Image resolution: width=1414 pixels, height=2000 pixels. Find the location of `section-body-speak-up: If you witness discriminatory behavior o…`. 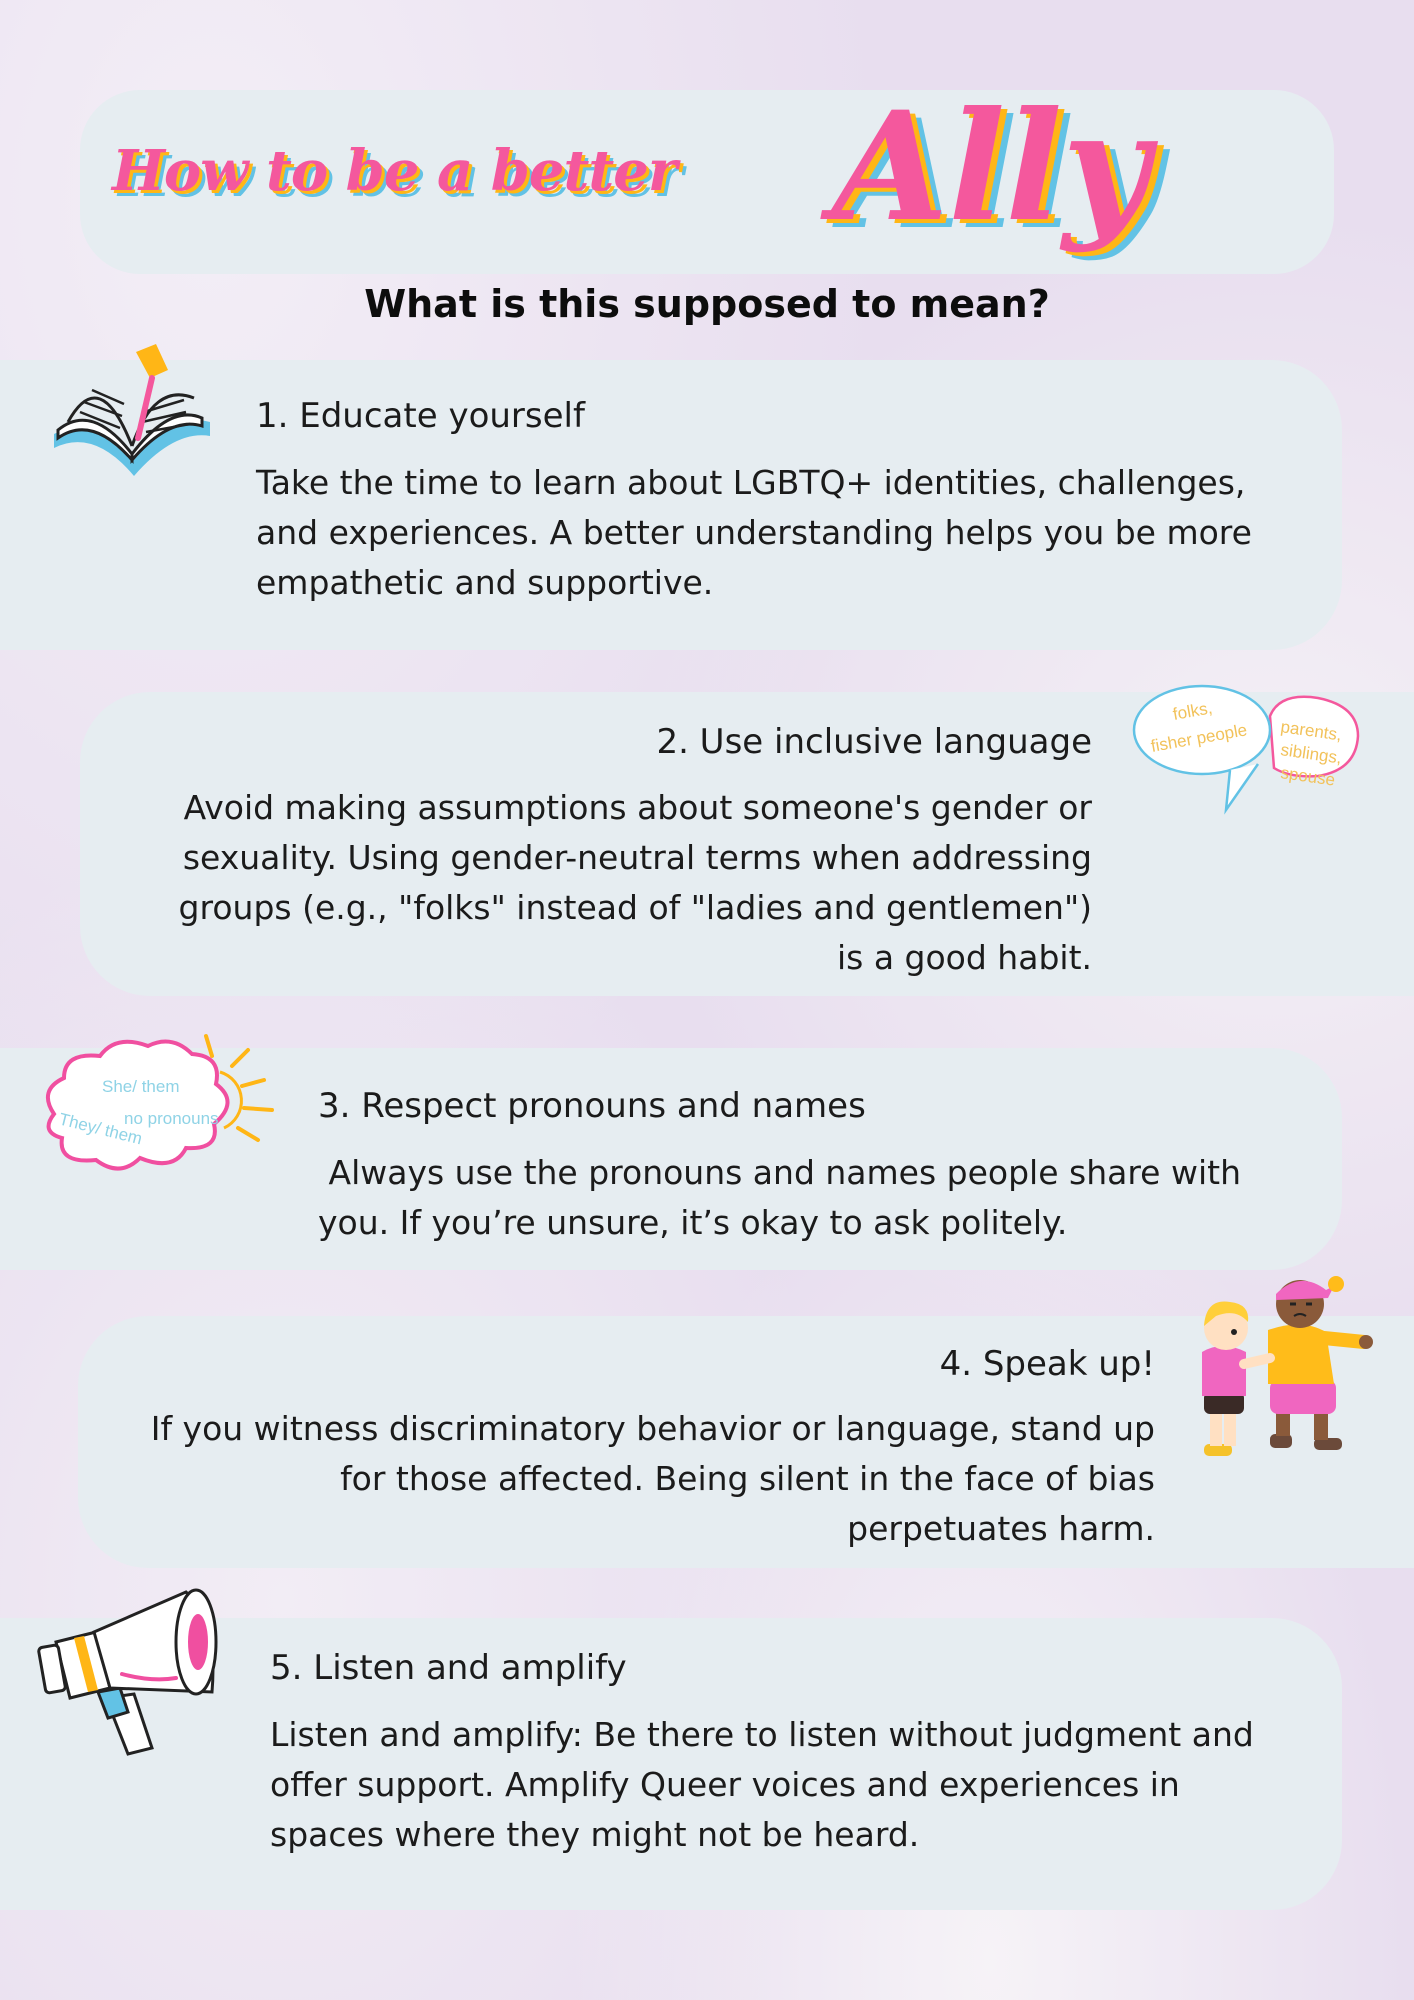

section-body-speak-up: If you witness discriminatory behavior o… is located at coordinates (652, 1478).